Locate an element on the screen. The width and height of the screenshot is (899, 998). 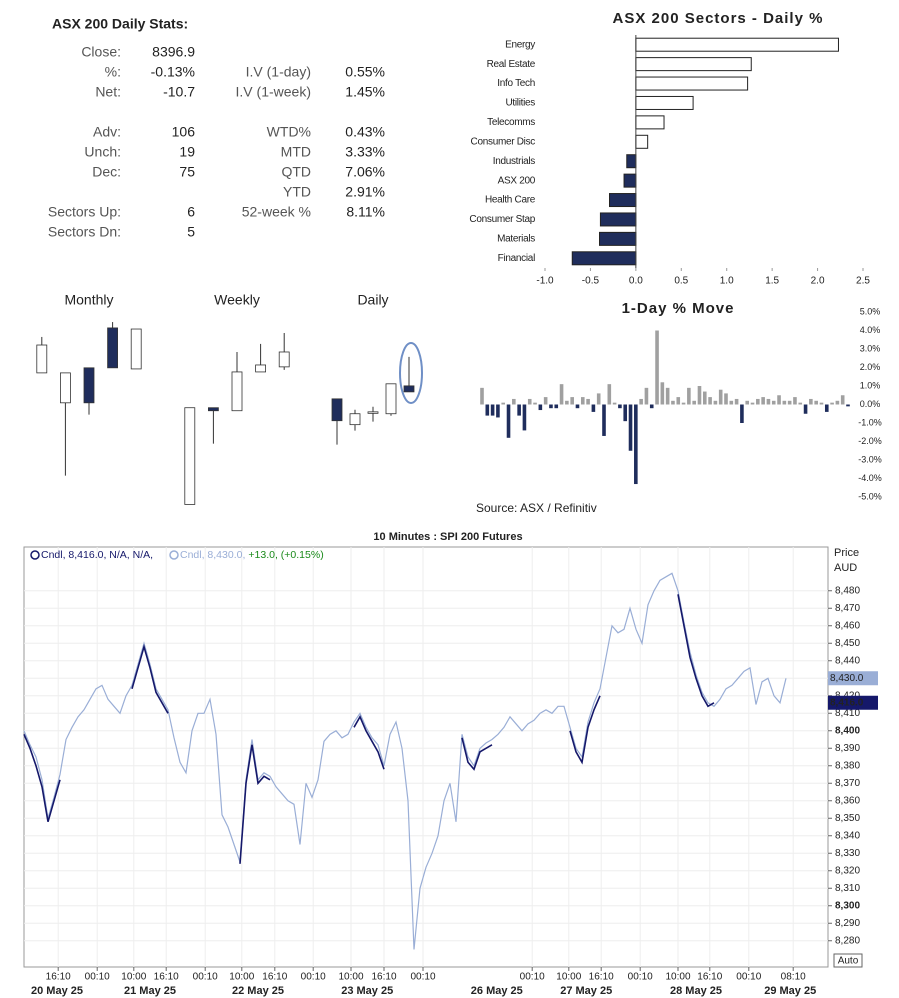
stat-label: I.V (1-day) is located at coordinates (278, 72).